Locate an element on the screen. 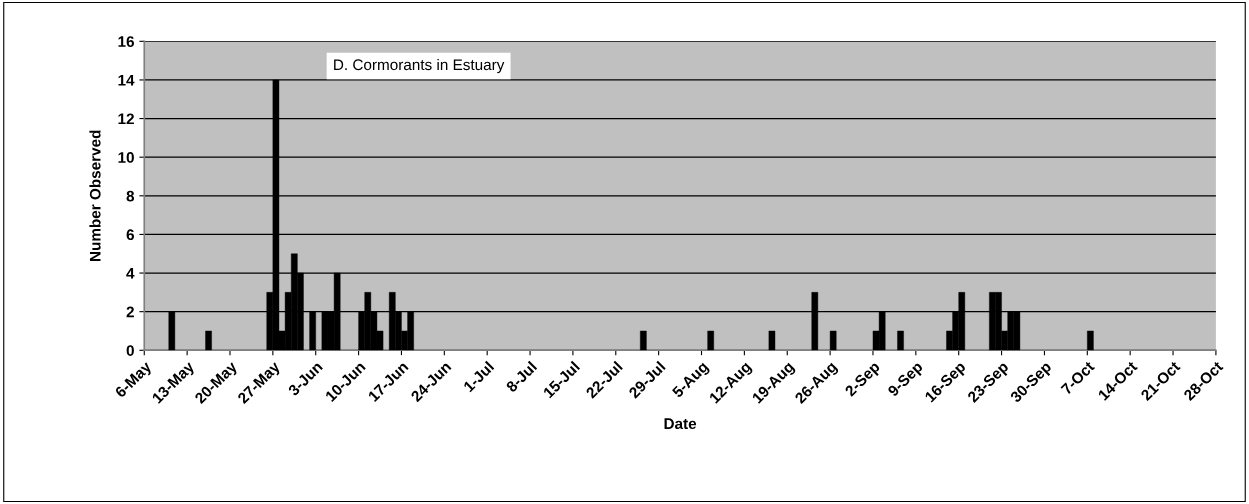  y-tick-label: 14 is located at coordinates (126, 80).